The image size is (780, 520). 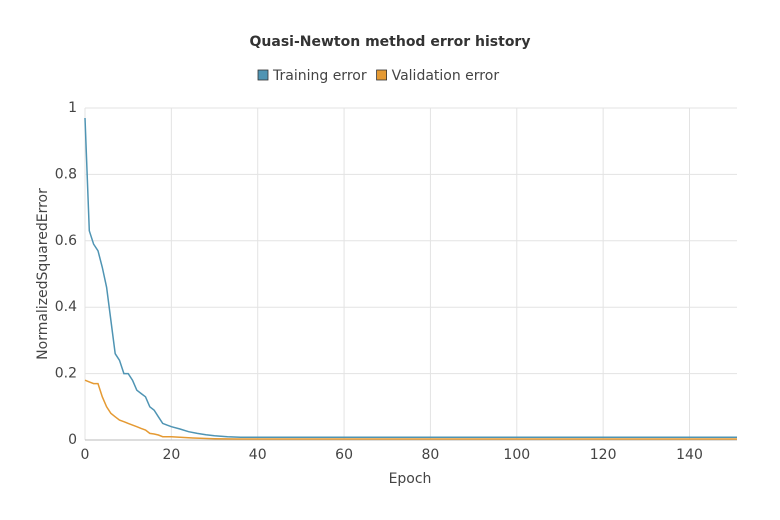 What do you see at coordinates (66, 307) in the screenshot?
I see `y-tick-label: 0.4` at bounding box center [66, 307].